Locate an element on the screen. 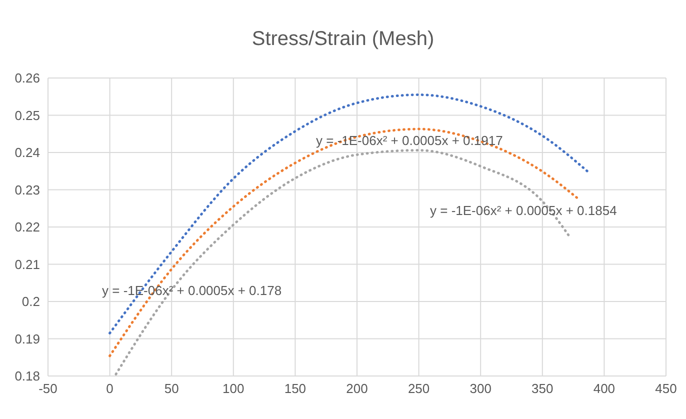  x-tick-label: 250 is located at coordinates (419, 388).